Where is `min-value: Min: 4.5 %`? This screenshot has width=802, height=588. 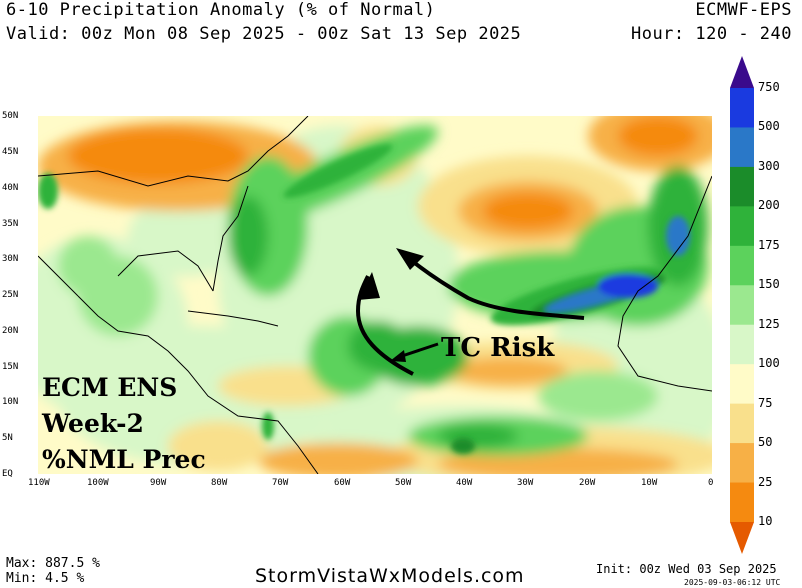
min-value: Min: 4.5 % is located at coordinates (45, 578).